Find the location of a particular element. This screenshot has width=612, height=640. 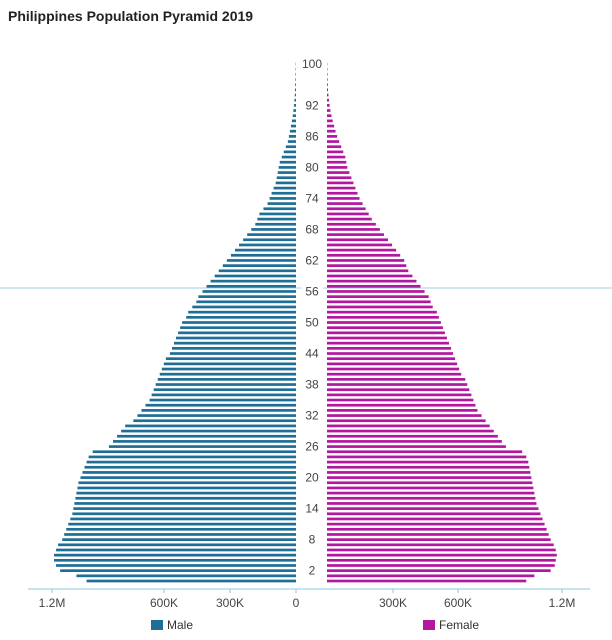

age-tick-56: 56 is located at coordinates (312, 291).